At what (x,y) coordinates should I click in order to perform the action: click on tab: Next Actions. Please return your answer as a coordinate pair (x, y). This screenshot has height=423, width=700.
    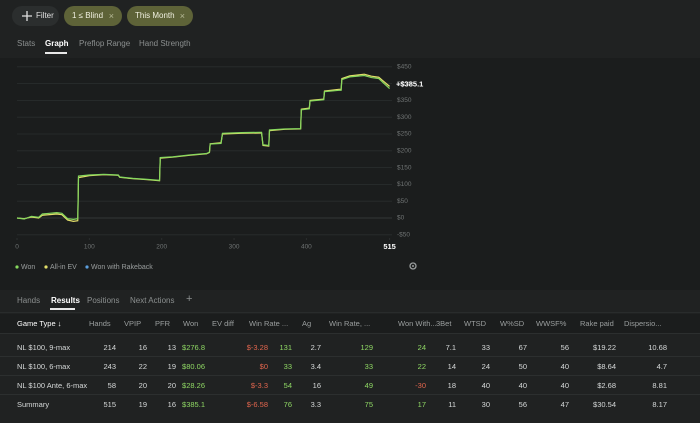
    Looking at the image, I should click on (152, 300).